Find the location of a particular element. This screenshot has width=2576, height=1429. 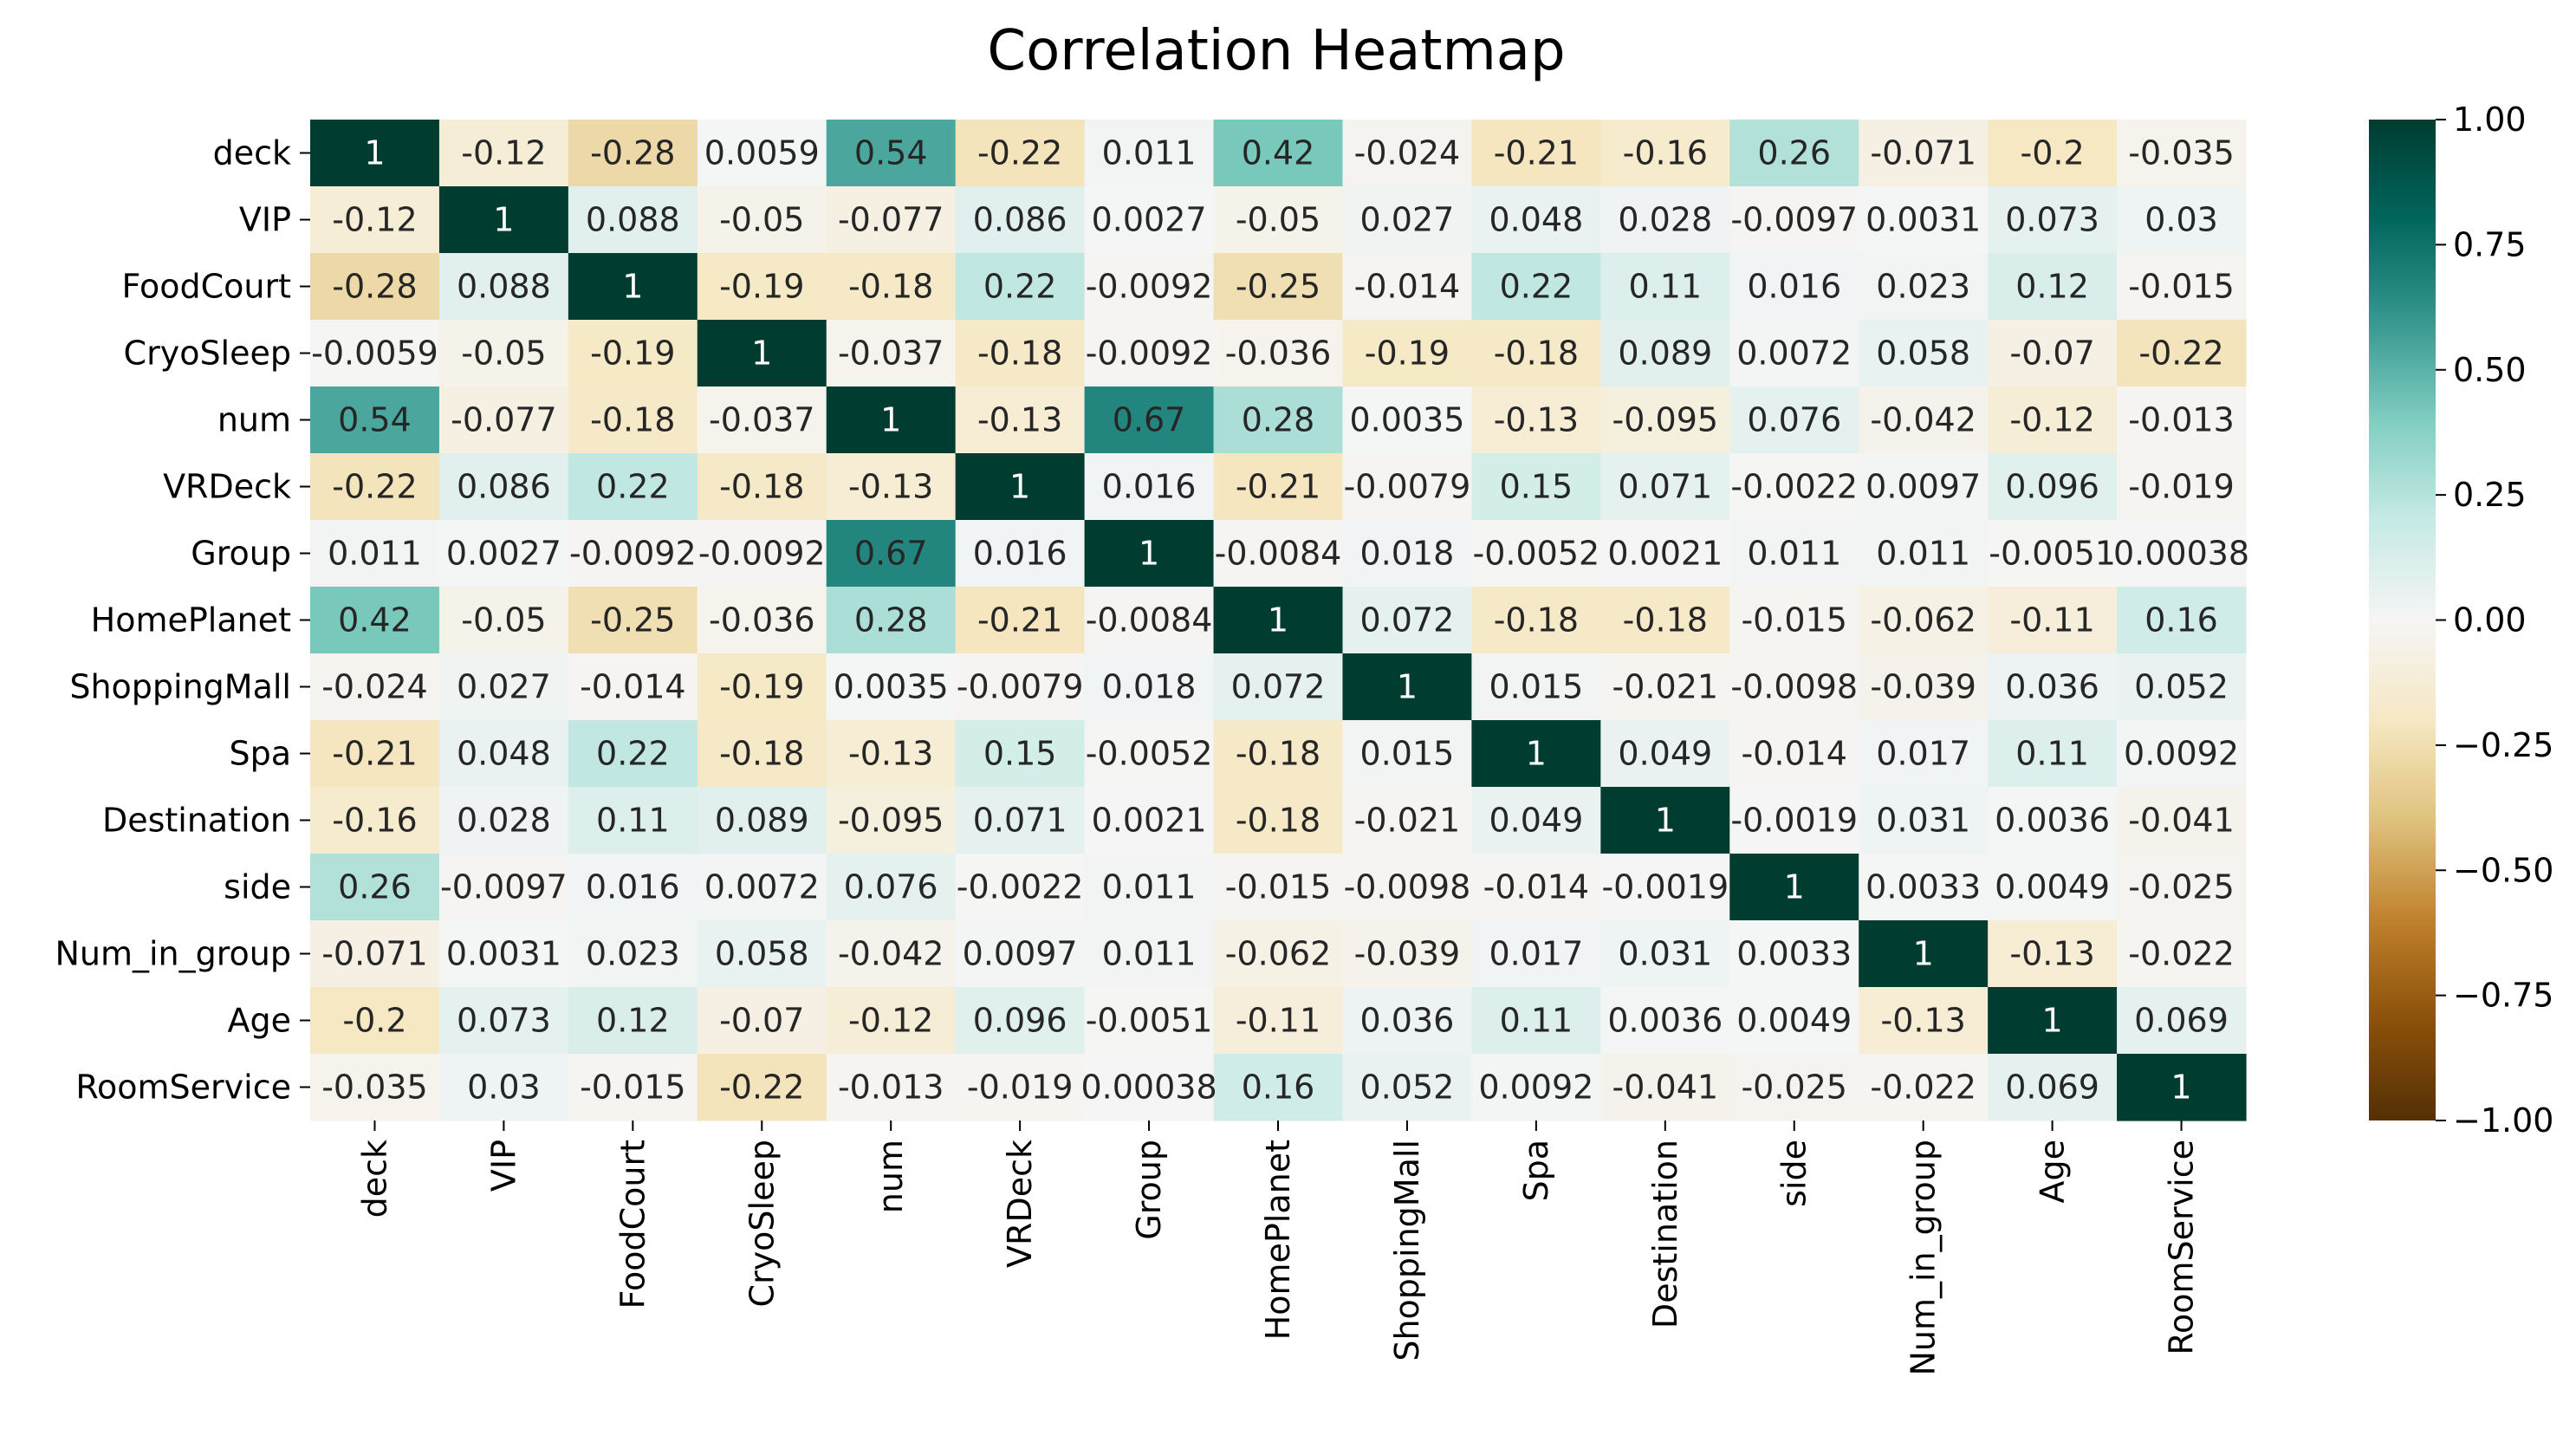

x-tick-label-shoppingmall: ShoppingMall is located at coordinates (1407, 1250).